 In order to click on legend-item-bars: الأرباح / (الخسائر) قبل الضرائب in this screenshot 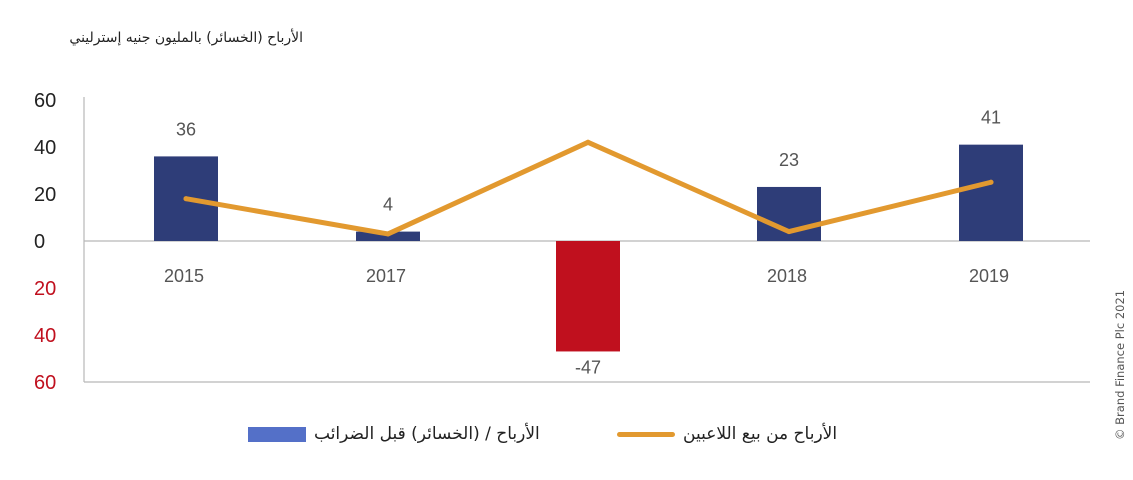, I will do `click(394, 434)`.